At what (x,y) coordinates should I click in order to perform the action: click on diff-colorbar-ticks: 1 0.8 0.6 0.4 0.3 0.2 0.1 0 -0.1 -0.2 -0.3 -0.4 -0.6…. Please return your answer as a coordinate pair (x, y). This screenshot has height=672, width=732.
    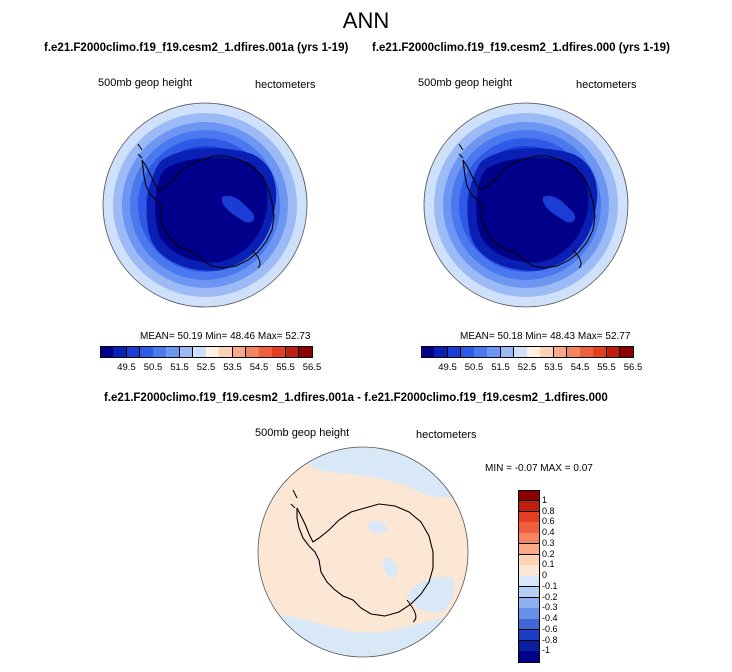
    Looking at the image, I should click on (562, 576).